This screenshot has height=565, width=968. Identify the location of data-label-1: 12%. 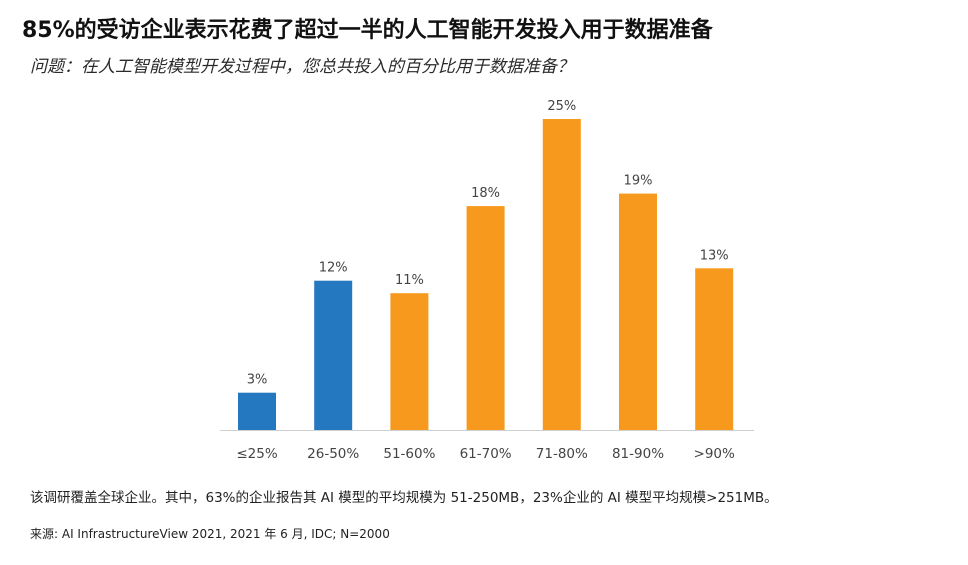
(333, 268).